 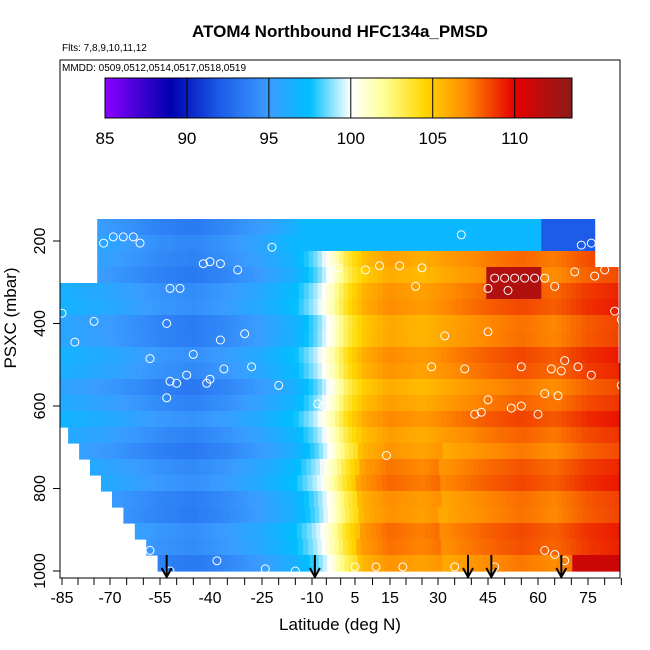 I want to click on y-tick-label: 1000, so click(x=40, y=571).